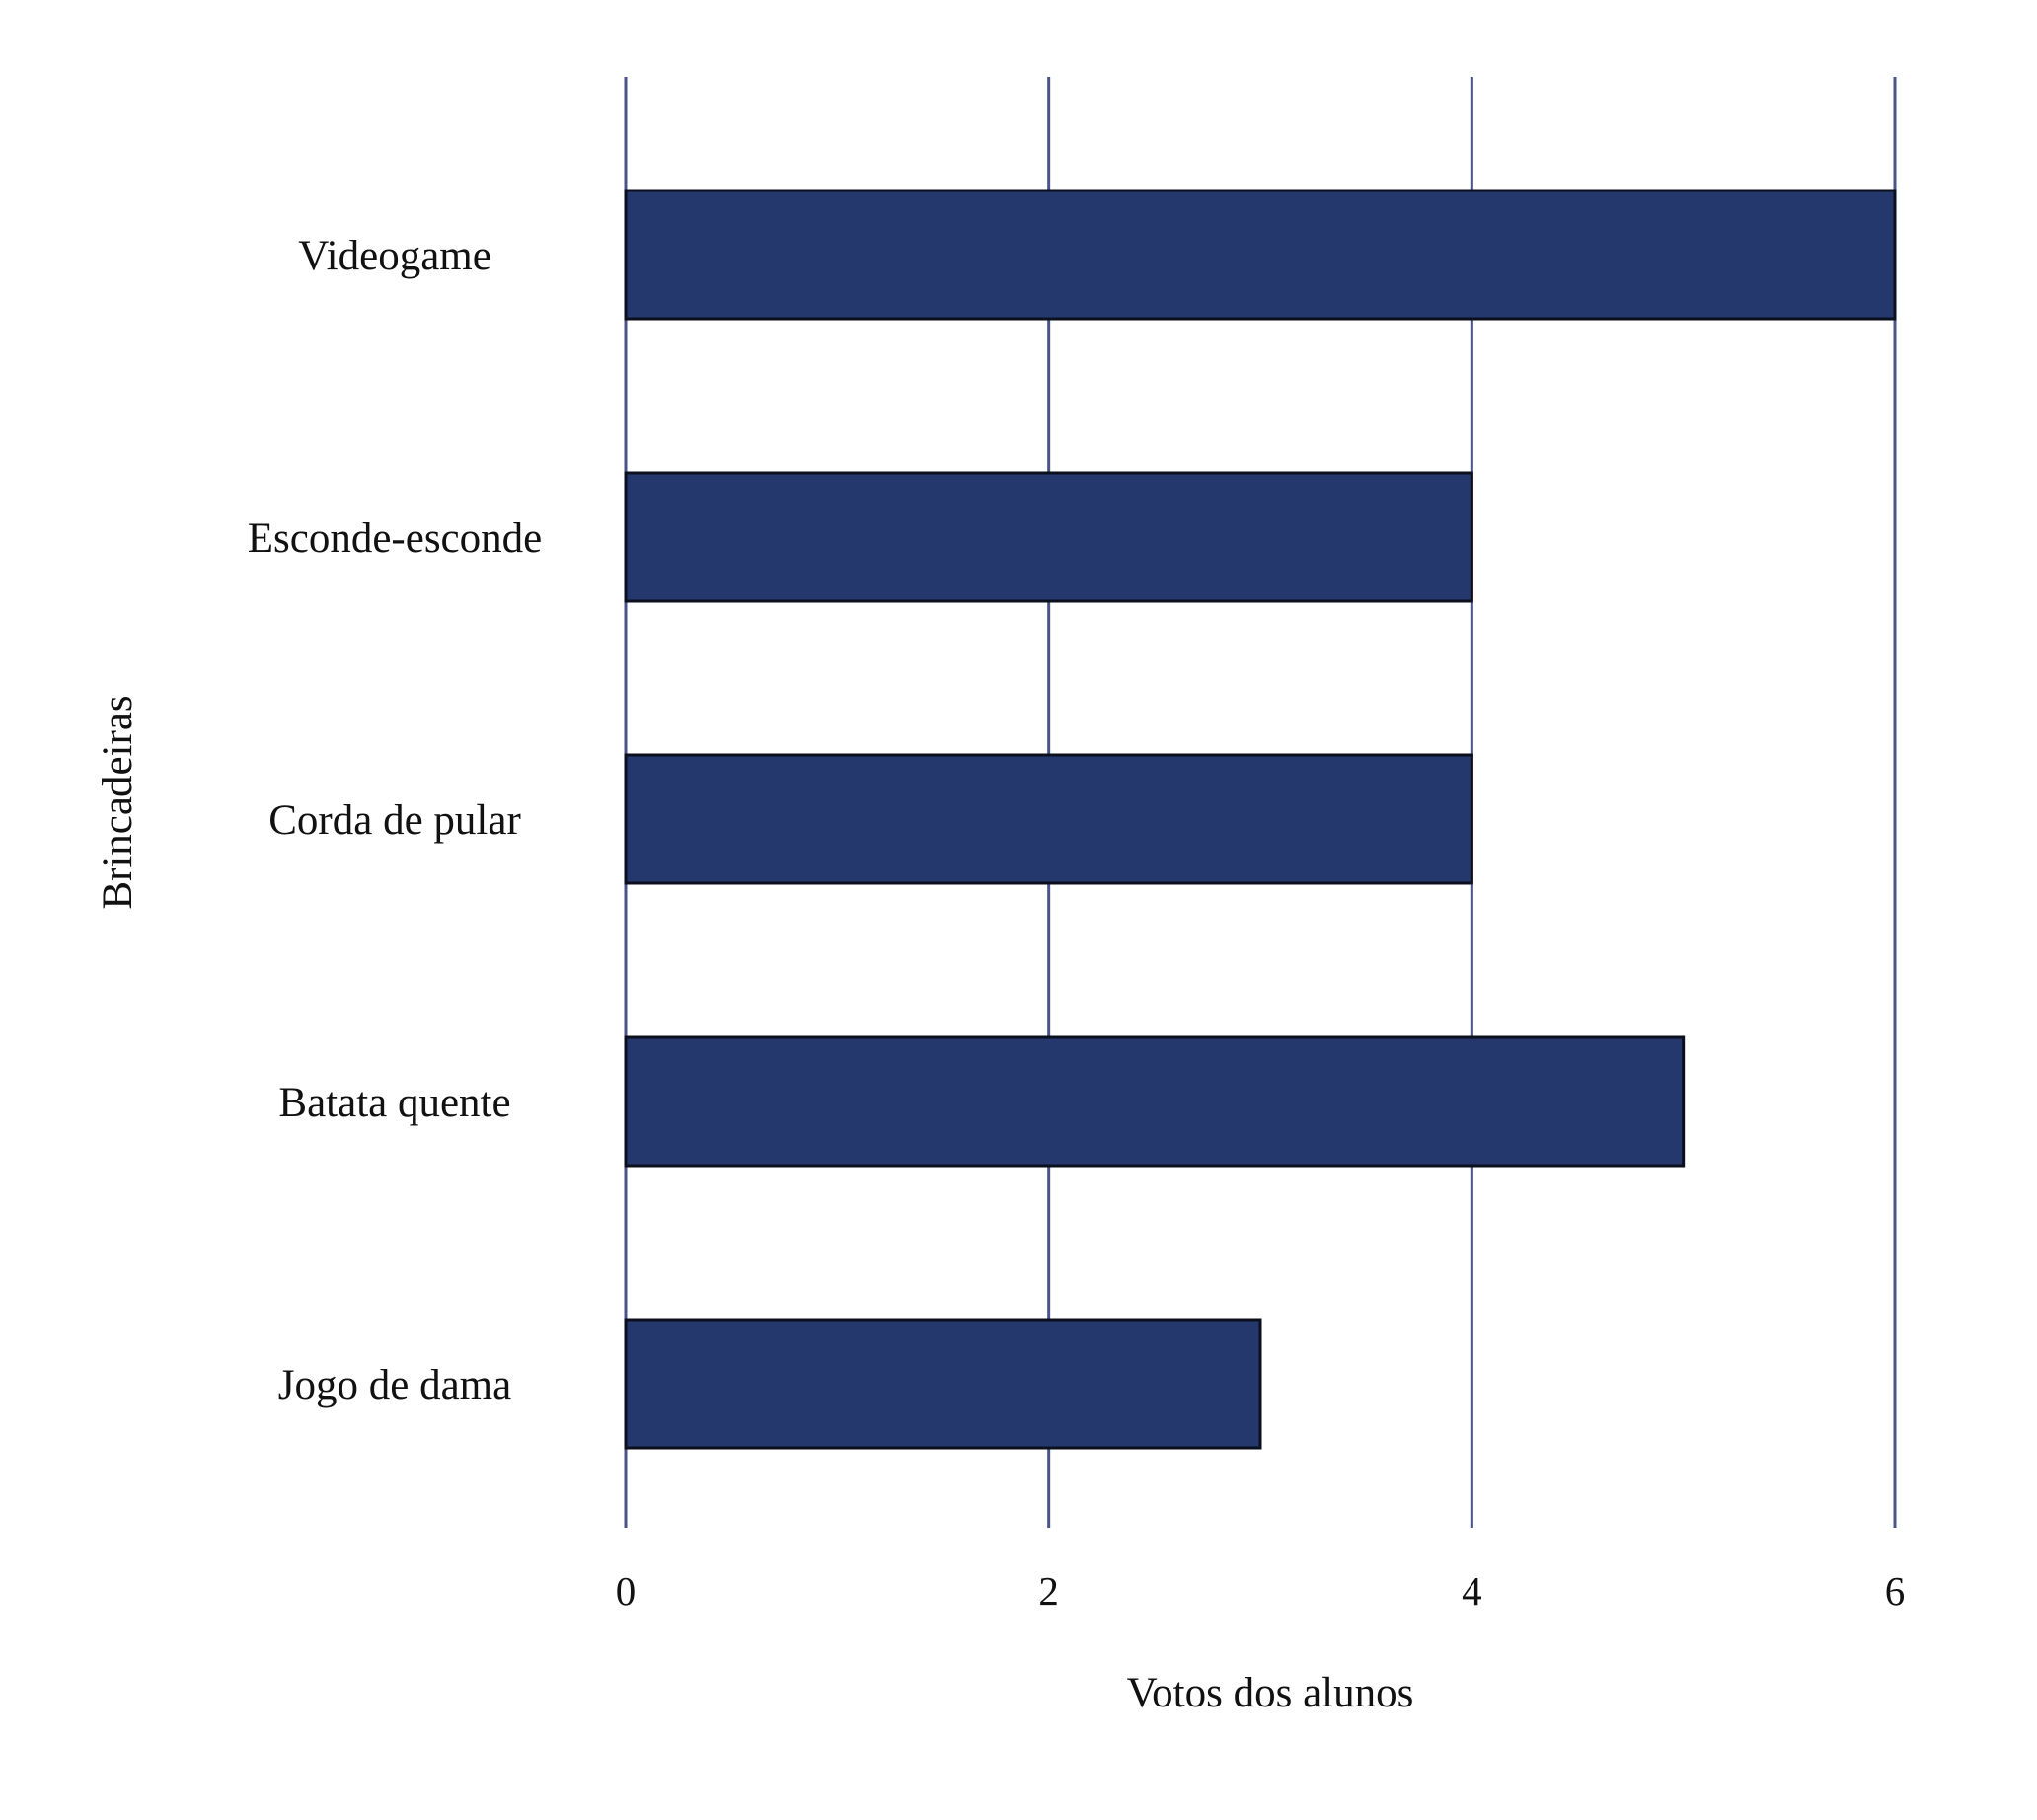 The height and width of the screenshot is (1820, 2037). I want to click on x-axis-title: Votos dos alunos, so click(1270, 1693).